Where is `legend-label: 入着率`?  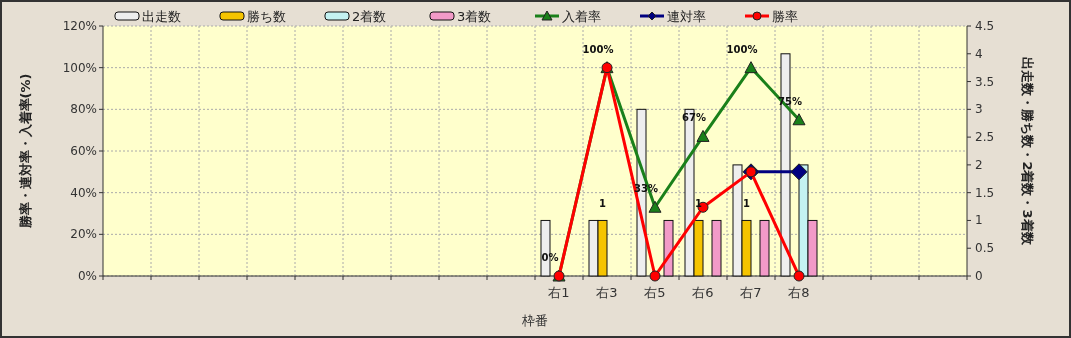
legend-label: 入着率 is located at coordinates (581, 16).